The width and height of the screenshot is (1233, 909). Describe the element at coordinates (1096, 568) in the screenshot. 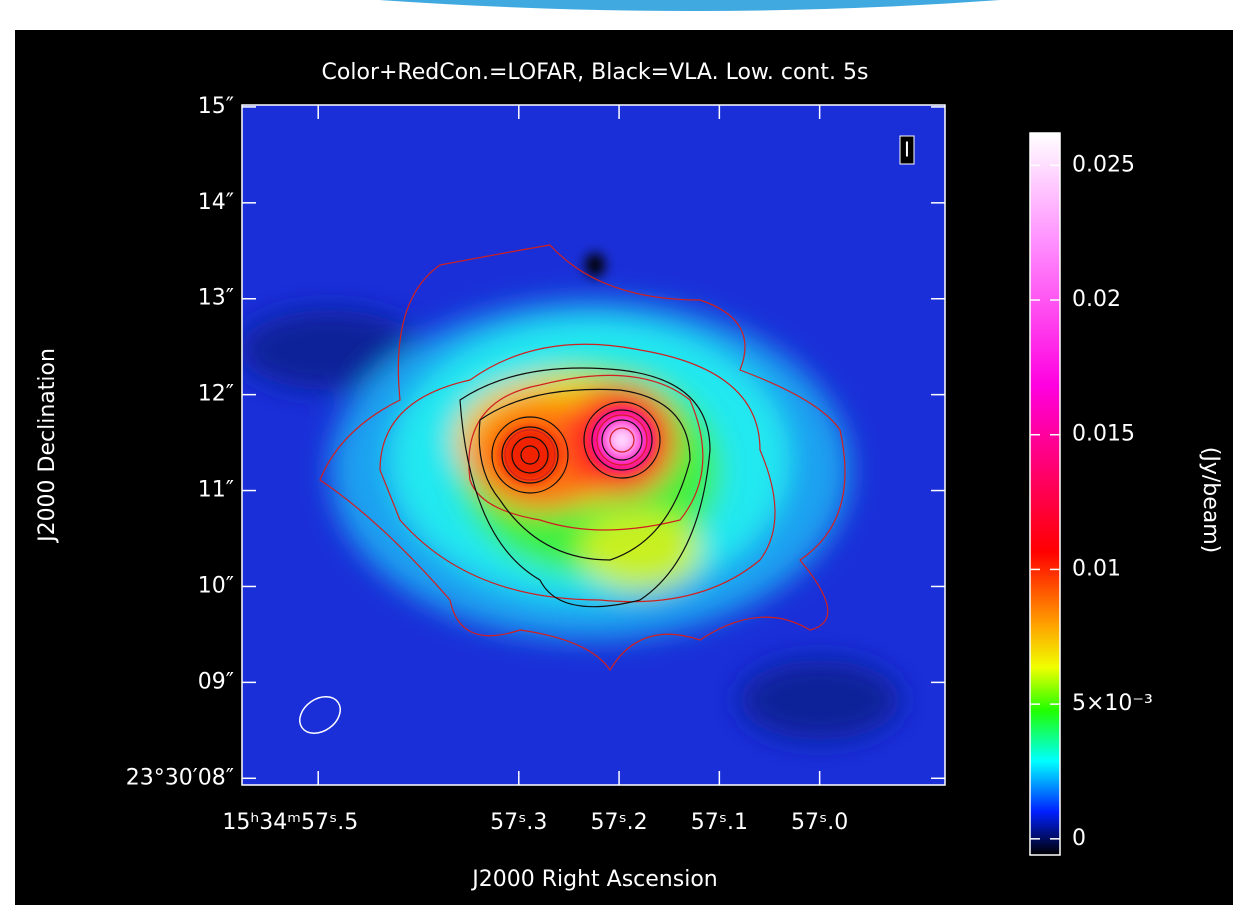

I see `colorbar-tick-label: 0.01` at that location.